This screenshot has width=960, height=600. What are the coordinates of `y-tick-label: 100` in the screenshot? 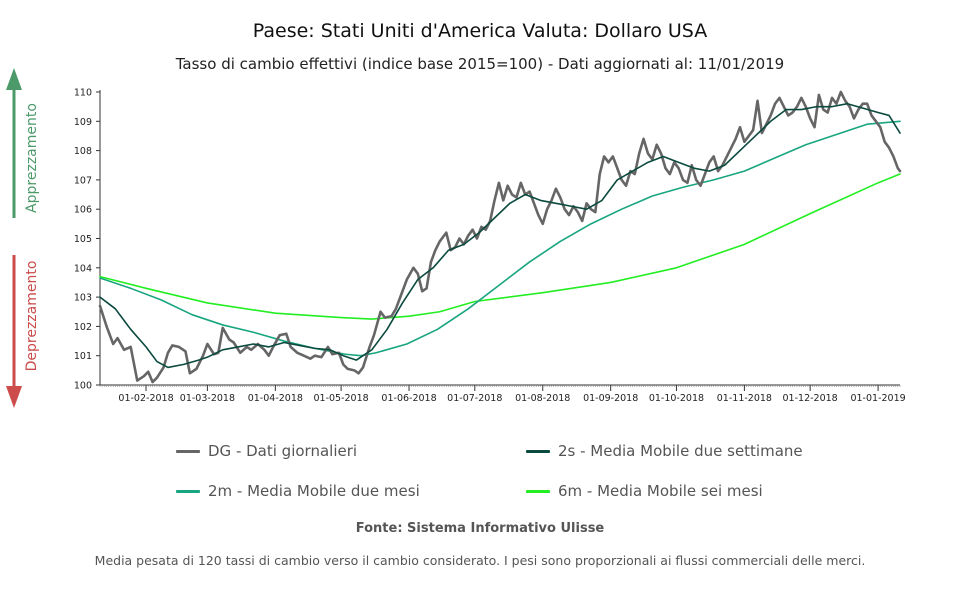 It's located at (83, 386).